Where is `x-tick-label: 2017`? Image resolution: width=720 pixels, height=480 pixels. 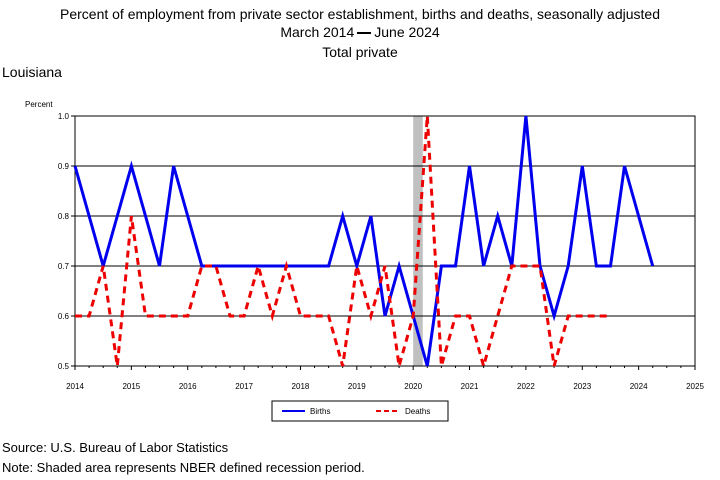
x-tick-label: 2017 is located at coordinates (244, 386).